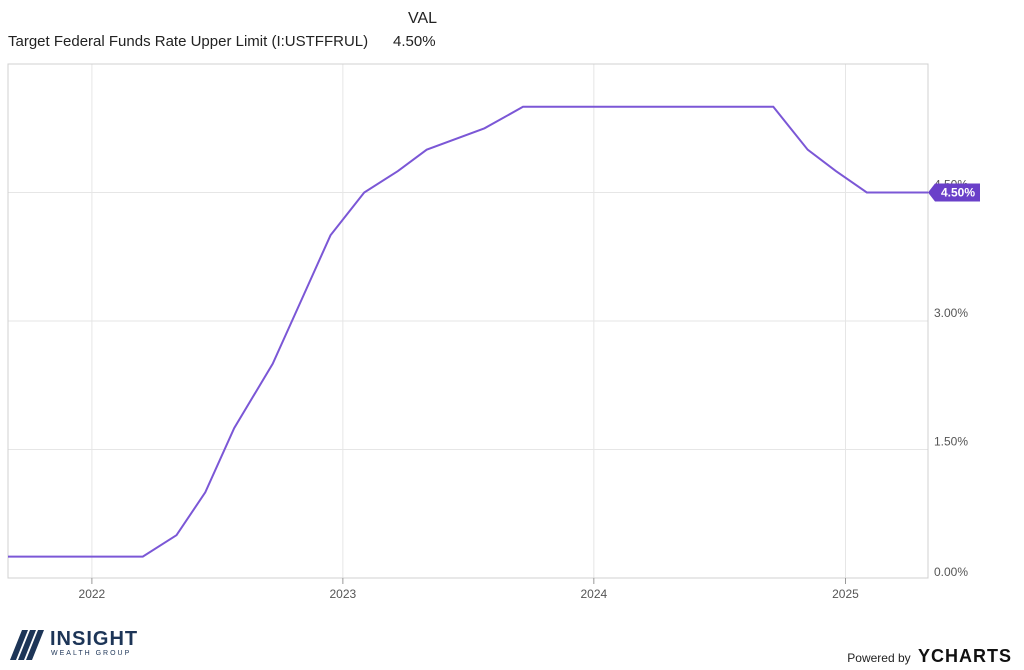  Describe the element at coordinates (469, 589) in the screenshot. I see `x-axis-ticks: 2022 2023 2024 2025` at that location.